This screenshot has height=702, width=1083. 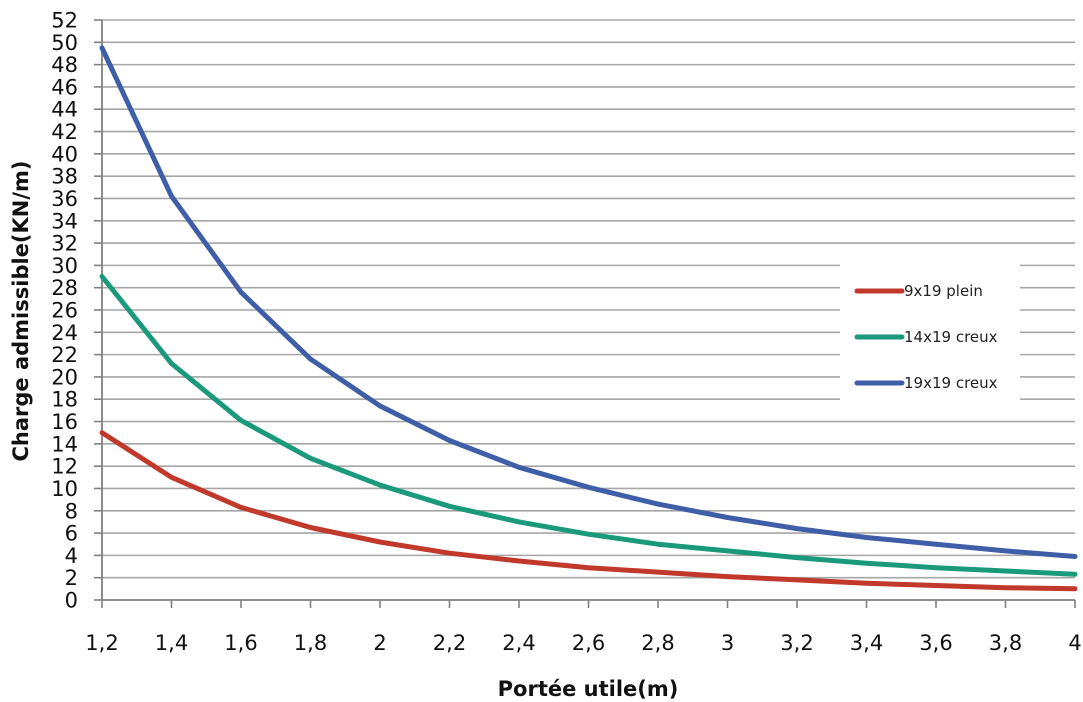 What do you see at coordinates (71, 511) in the screenshot?
I see `y-tick-label: 8` at bounding box center [71, 511].